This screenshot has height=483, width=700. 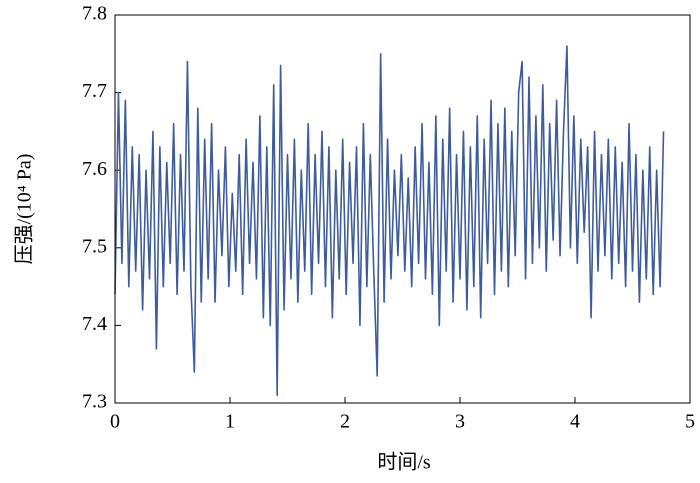 What do you see at coordinates (94, 246) in the screenshot?
I see `y-tick-label: 7.5` at bounding box center [94, 246].